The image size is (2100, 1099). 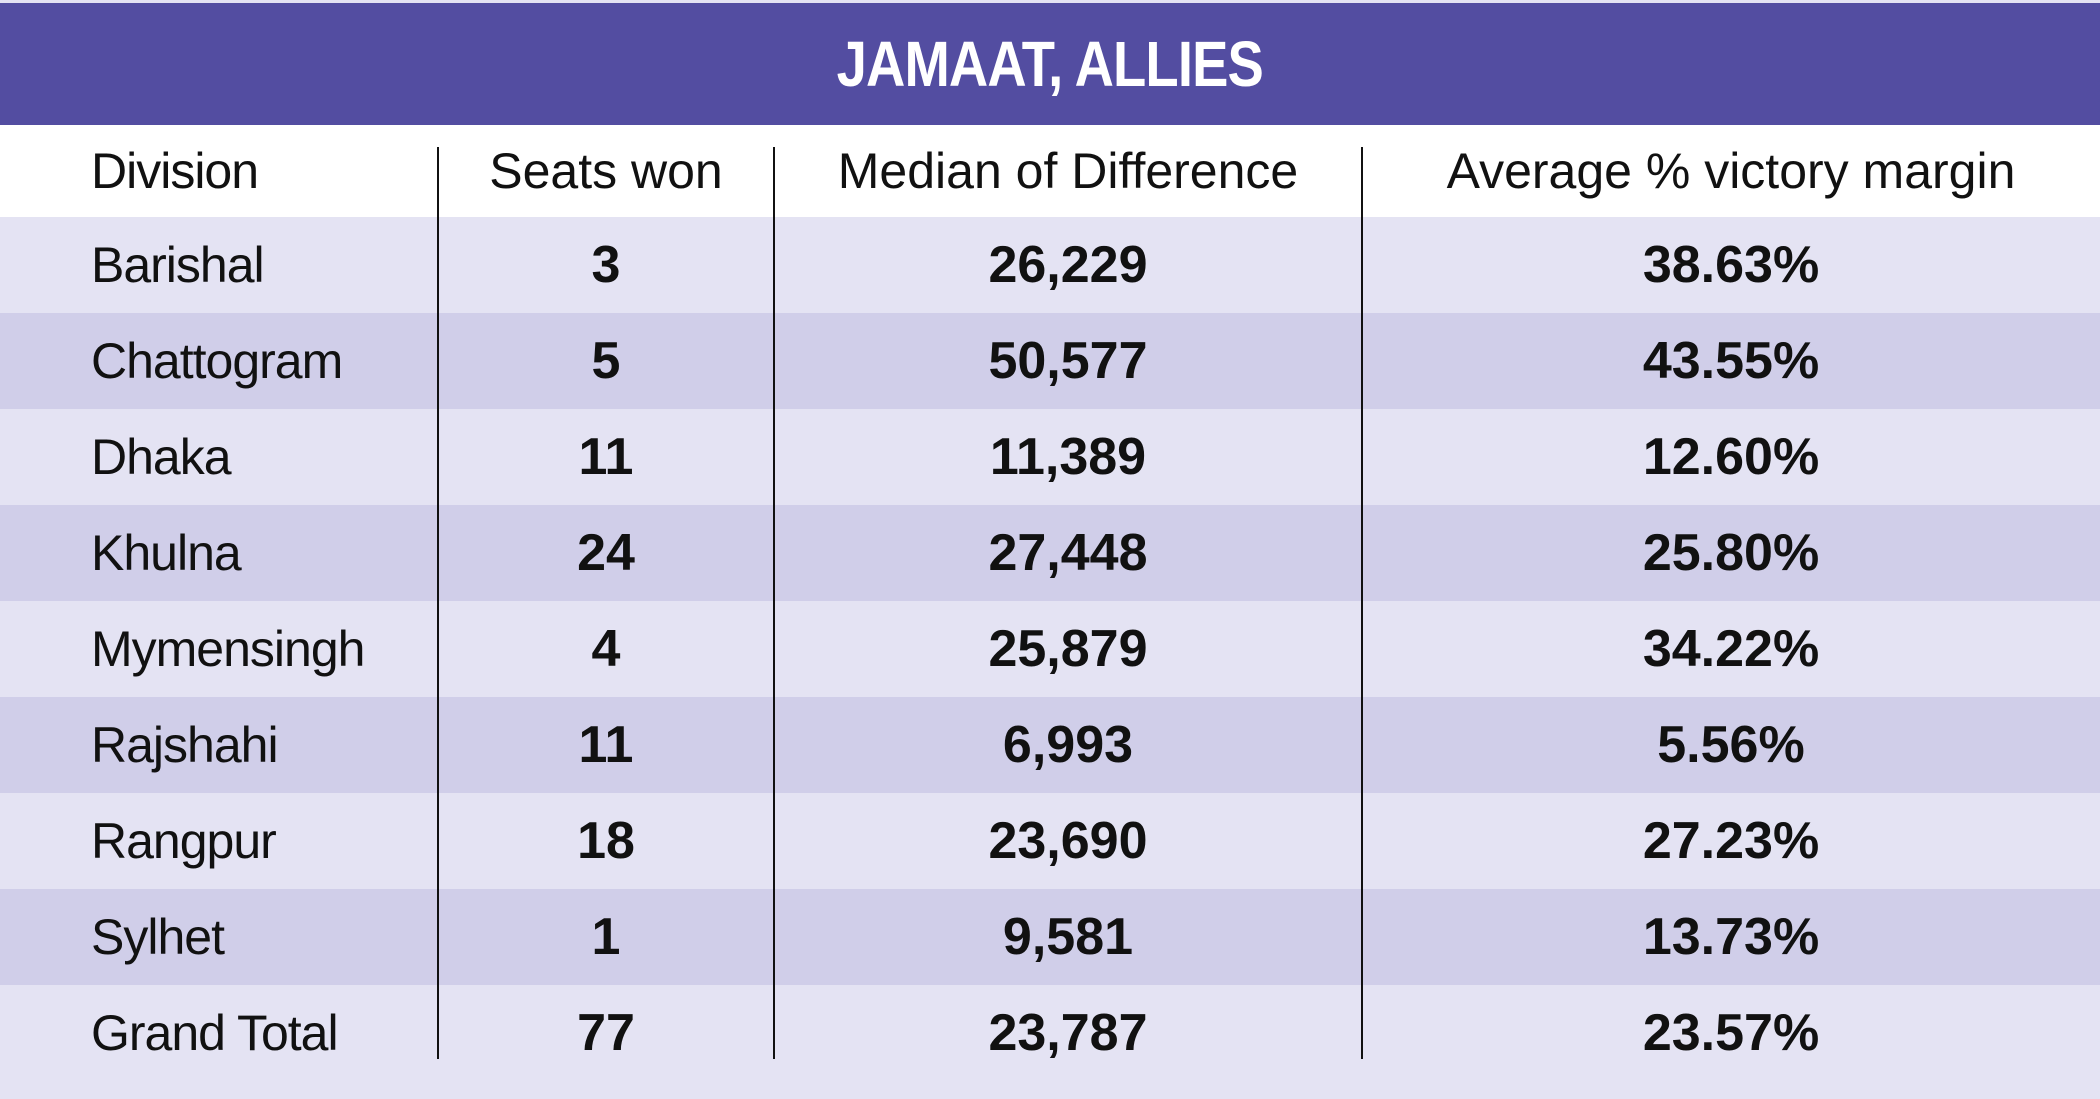 What do you see at coordinates (1731, 171) in the screenshot?
I see `column-header-average: Average % victory margin` at bounding box center [1731, 171].